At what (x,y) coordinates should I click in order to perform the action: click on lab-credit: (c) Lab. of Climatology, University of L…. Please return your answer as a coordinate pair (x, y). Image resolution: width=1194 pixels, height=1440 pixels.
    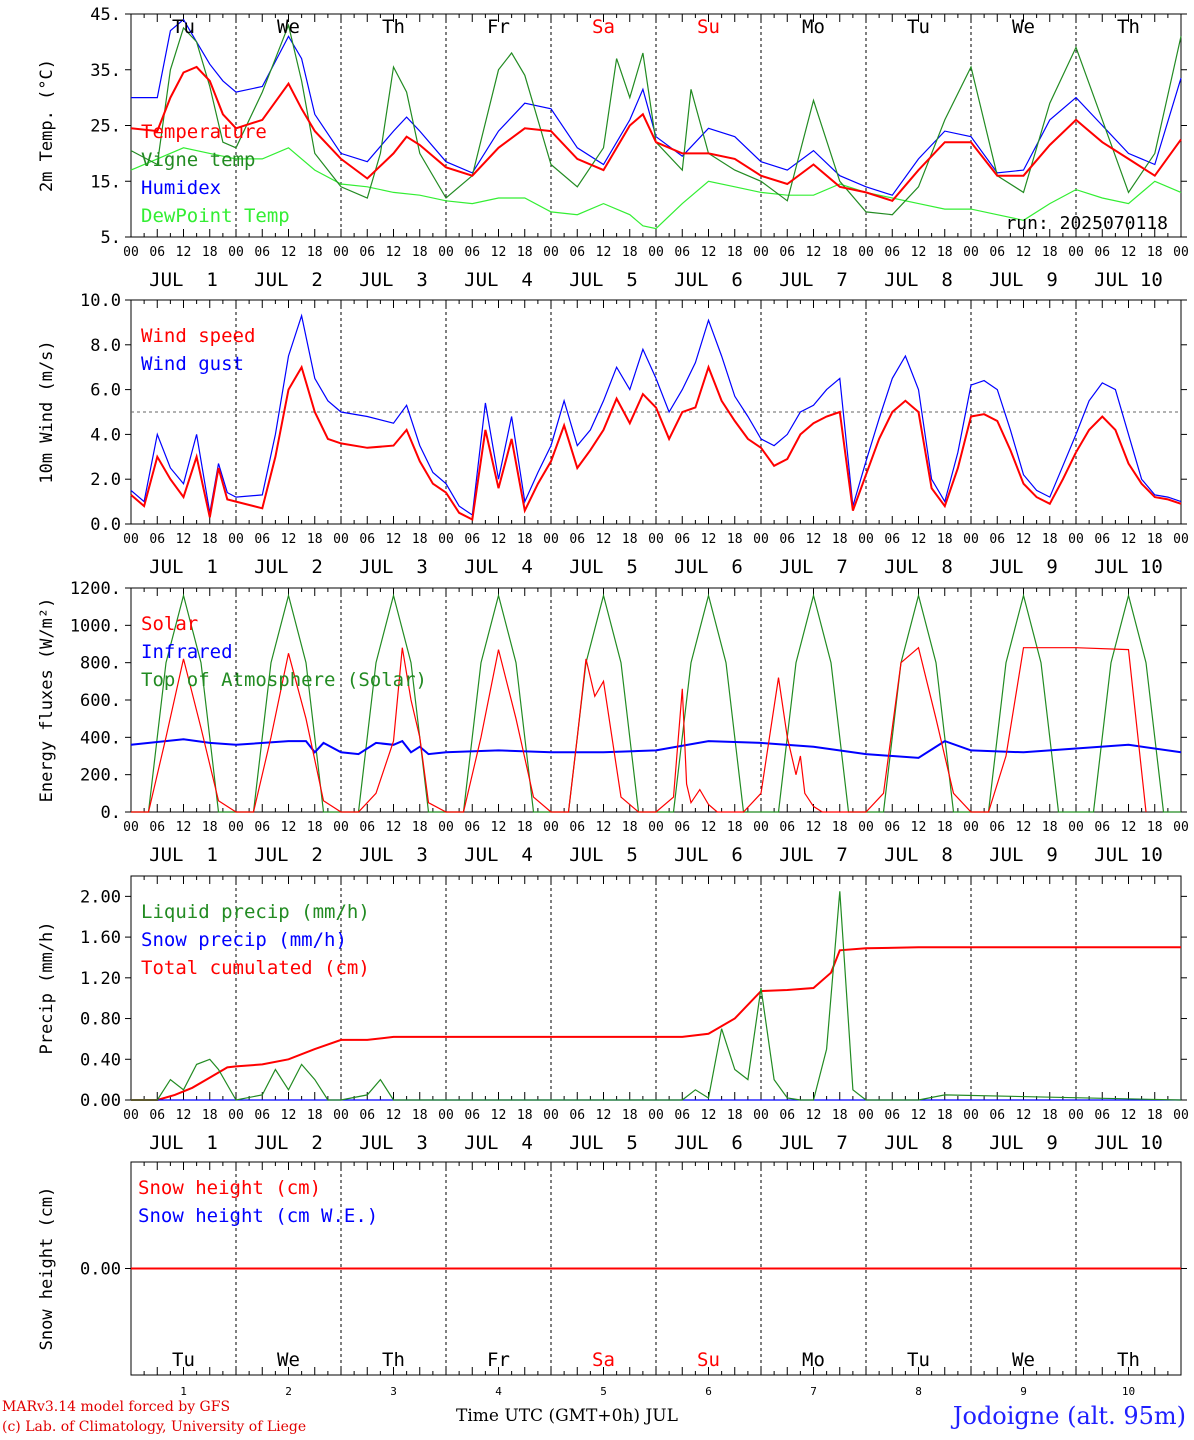
    Looking at the image, I should click on (154, 1427).